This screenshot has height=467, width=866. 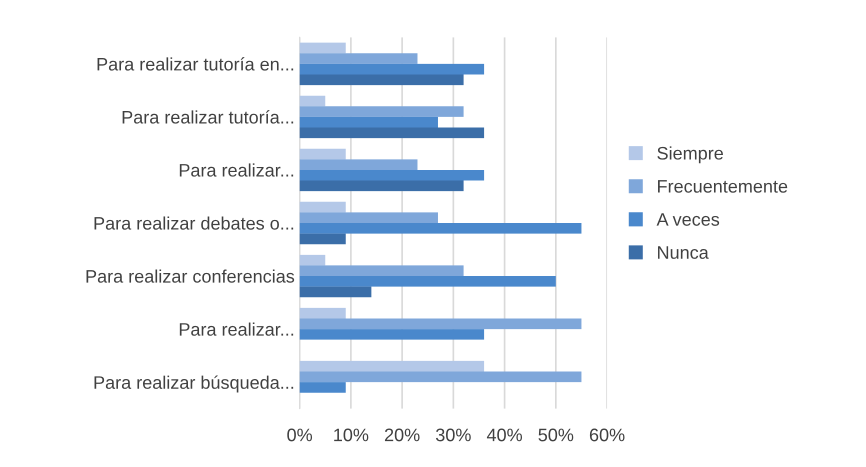 I want to click on x-tick-label: 20%, so click(x=402, y=435).